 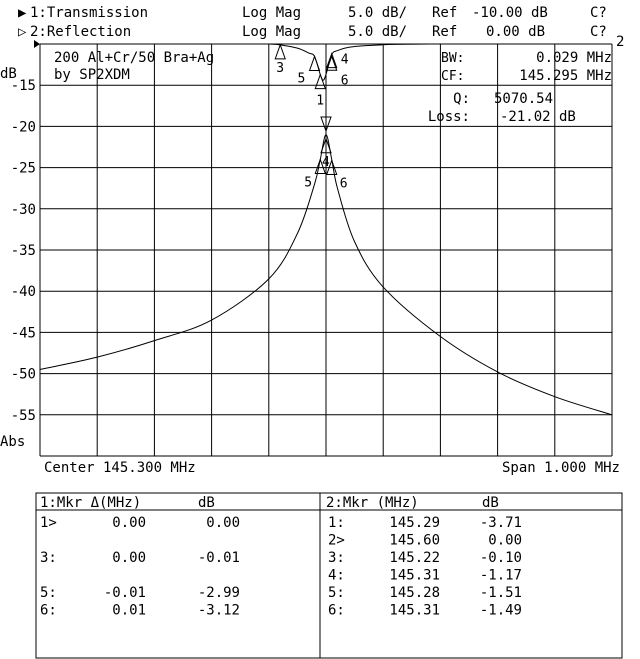 I want to click on marker-id: 2>, so click(x=336, y=541).